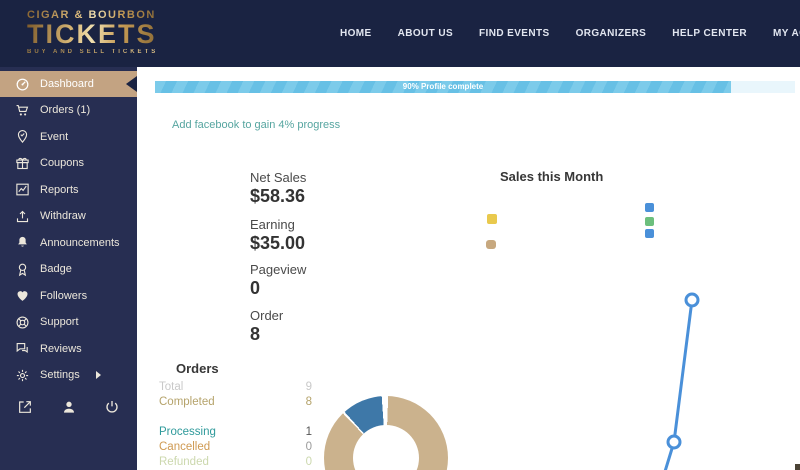  What do you see at coordinates (22, 269) in the screenshot?
I see `medal-icon` at bounding box center [22, 269].